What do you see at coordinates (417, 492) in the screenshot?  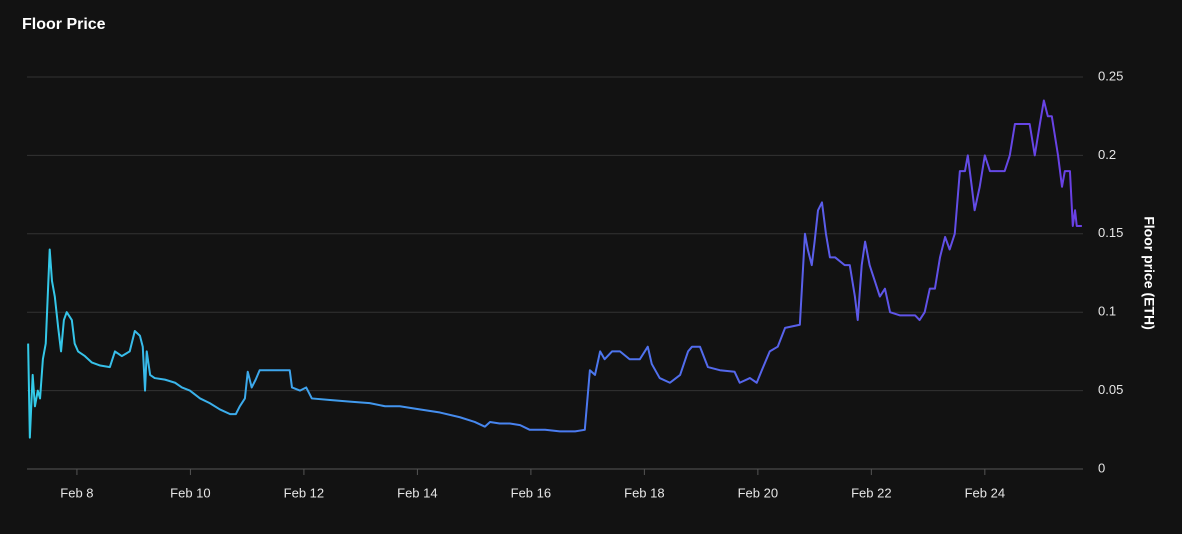 I see `x-tick-label: Feb 14` at bounding box center [417, 492].